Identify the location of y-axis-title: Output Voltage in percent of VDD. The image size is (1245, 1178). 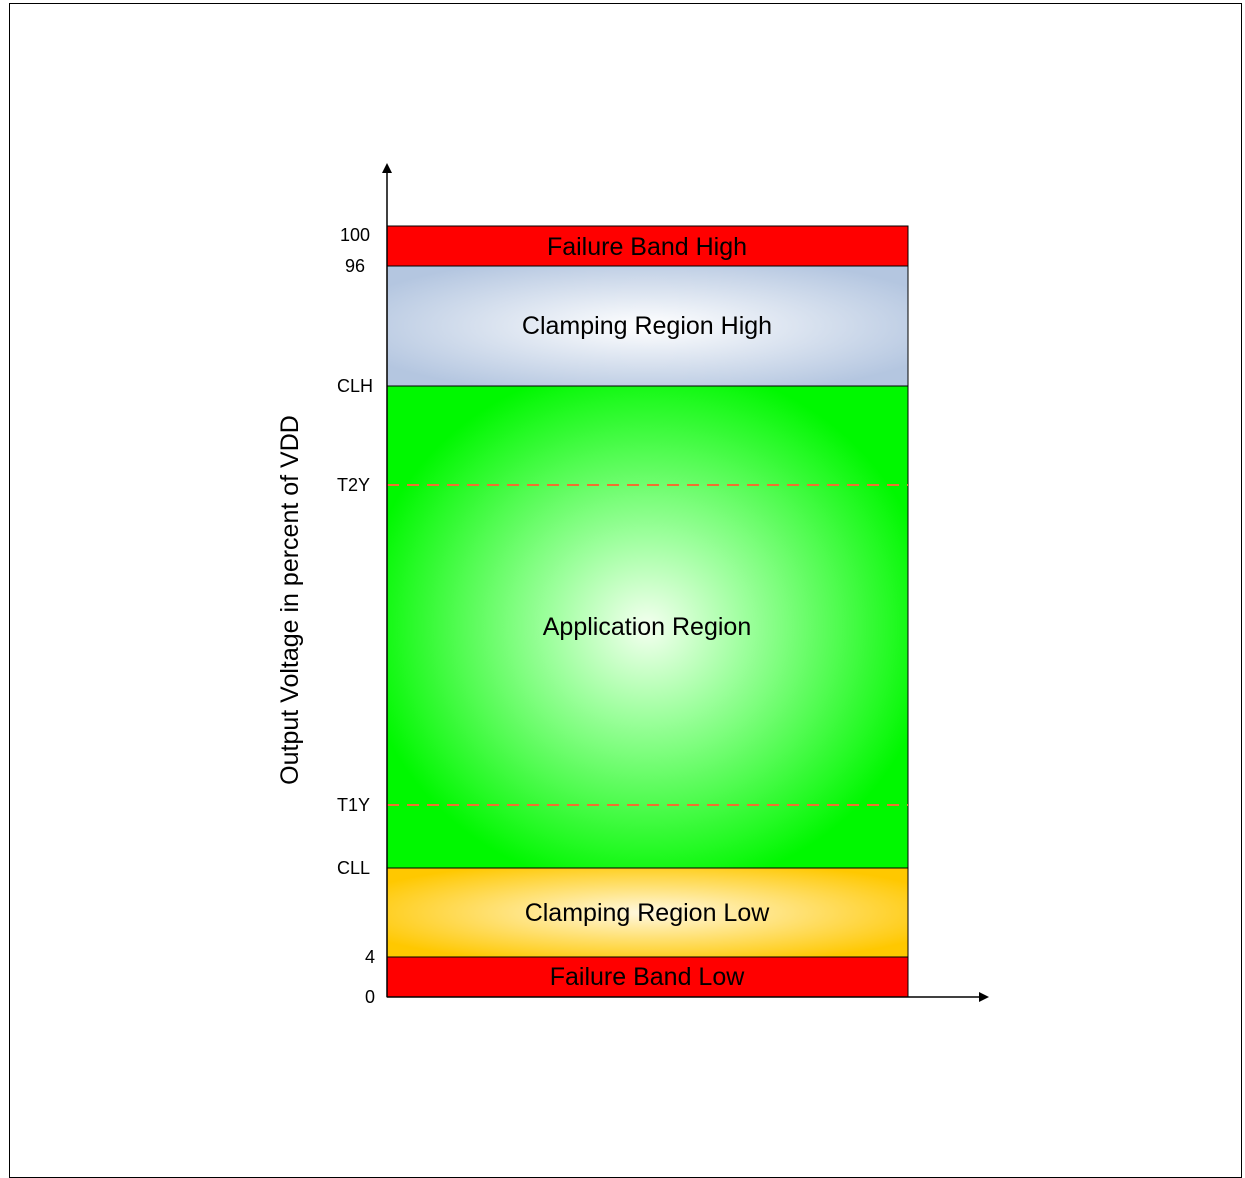
(290, 600).